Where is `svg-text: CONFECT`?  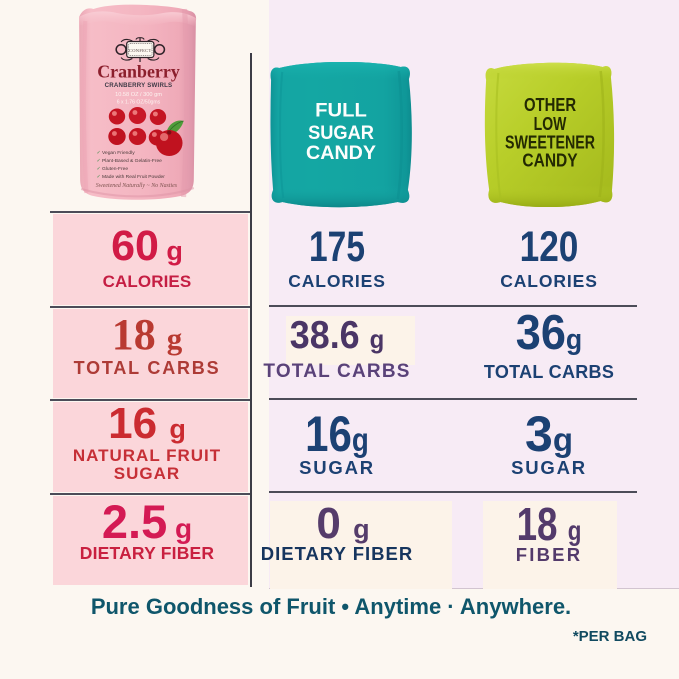 svg-text: CONFECT is located at coordinates (140, 50).